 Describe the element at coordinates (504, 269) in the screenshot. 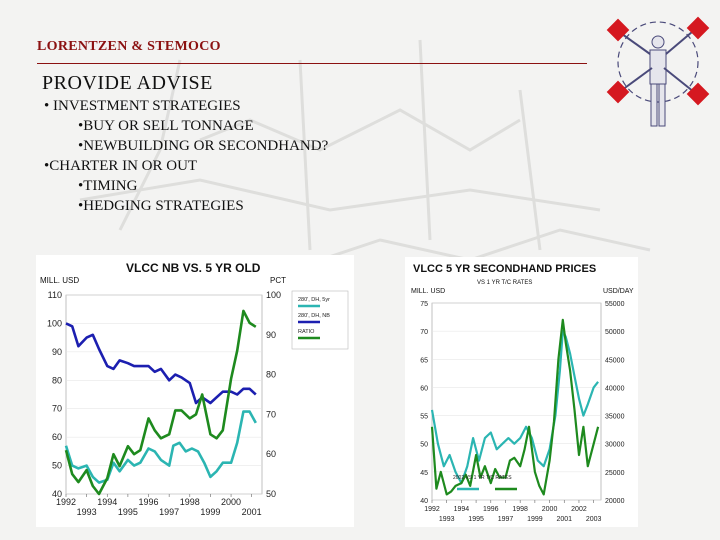

I see `chart-title: VLCC 5 YR SECONDHAND PRICES` at that location.